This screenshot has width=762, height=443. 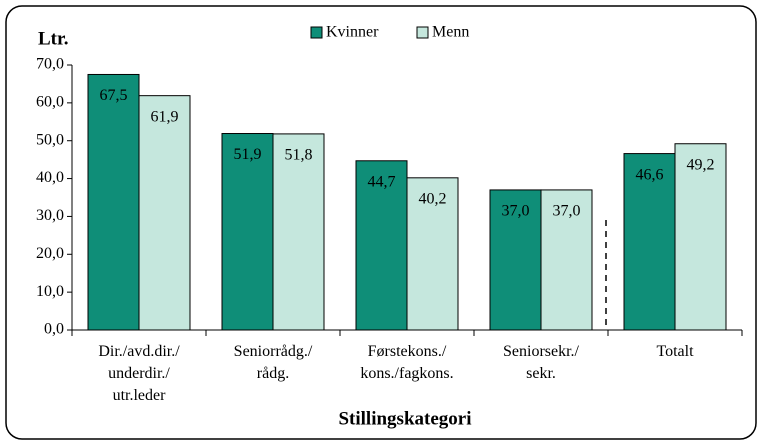 I want to click on legend-label: Menn, so click(x=450, y=32).